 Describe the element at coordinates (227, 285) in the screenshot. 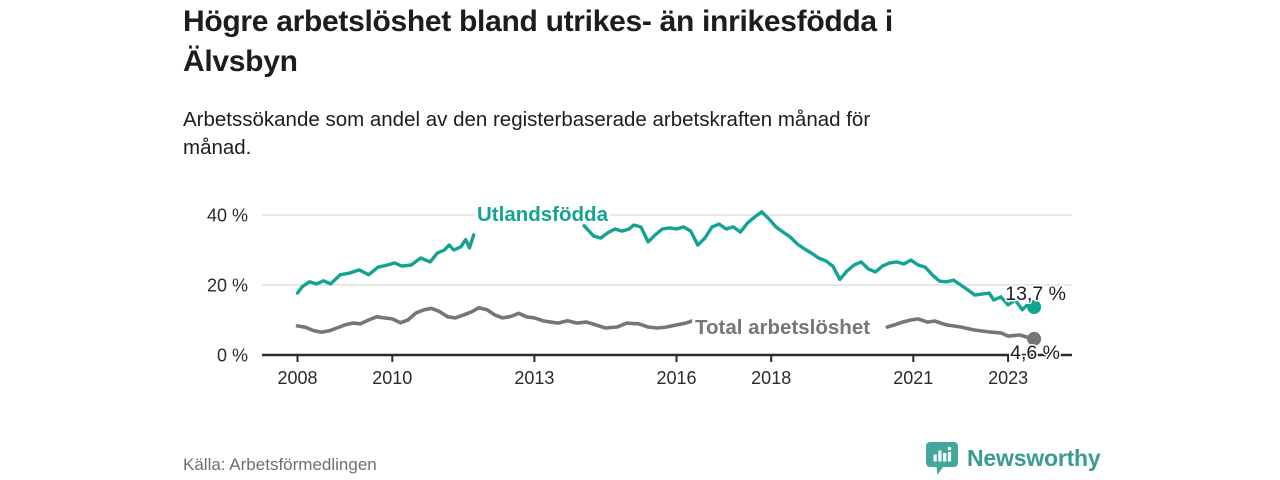

I see `y-tick-label: 20 %` at that location.